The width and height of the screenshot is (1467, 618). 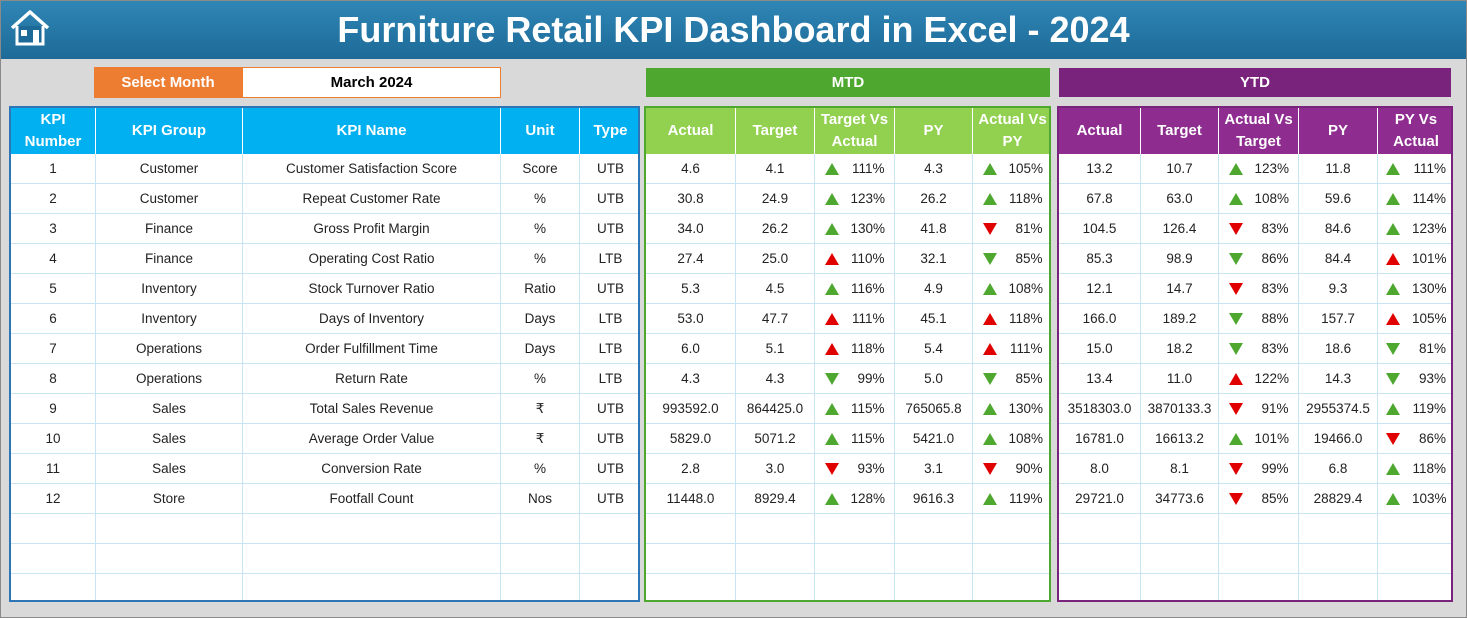 I want to click on table-cell: Customer, so click(x=169, y=199).